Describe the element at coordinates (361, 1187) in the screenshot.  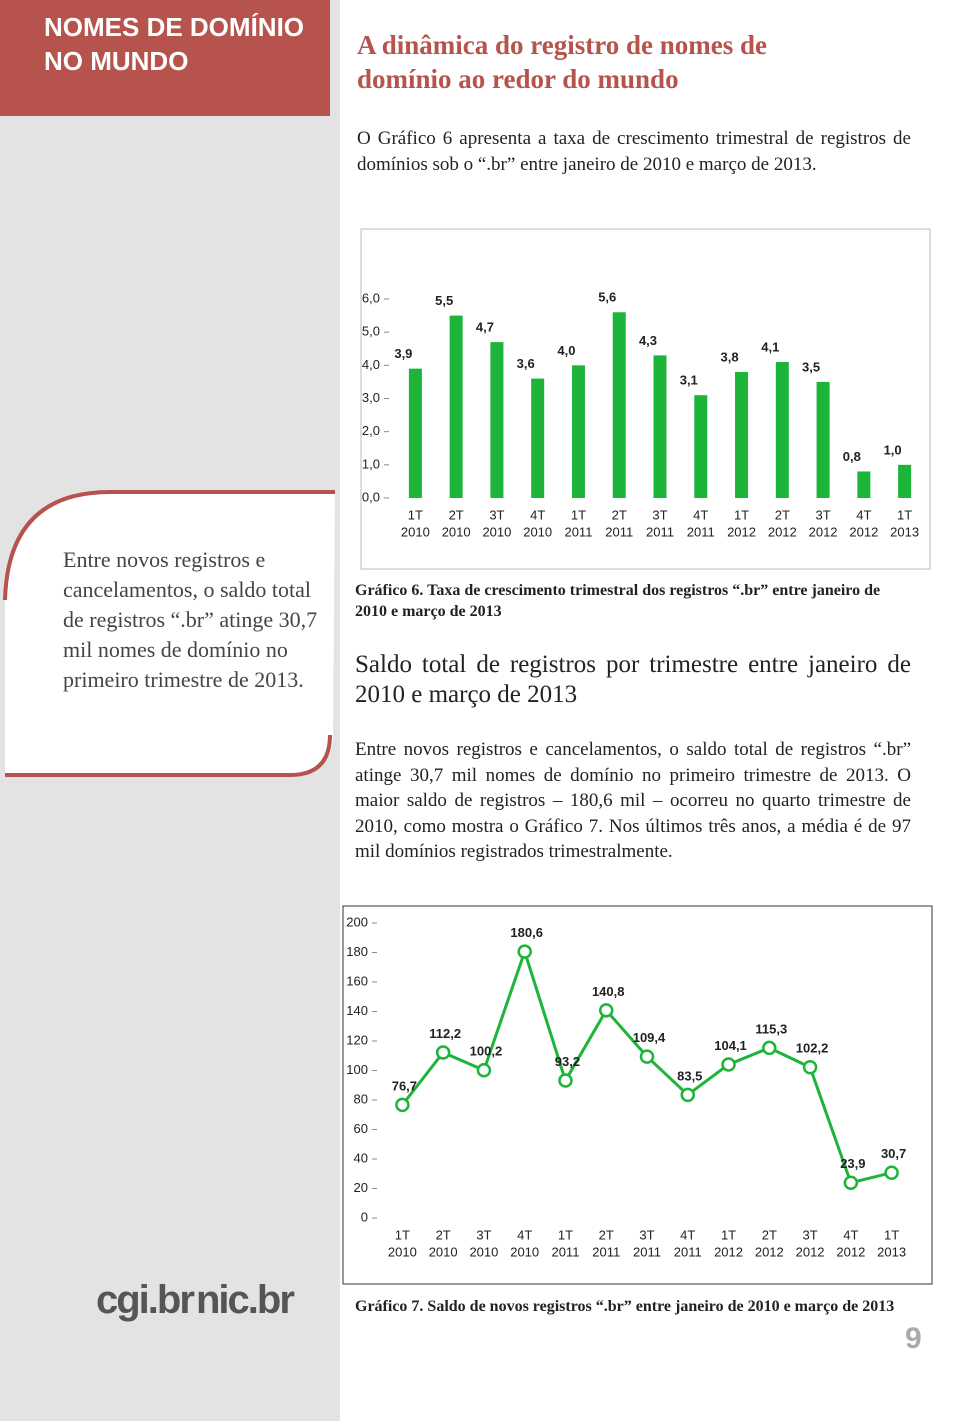
I see `y-tick-label: 20` at that location.